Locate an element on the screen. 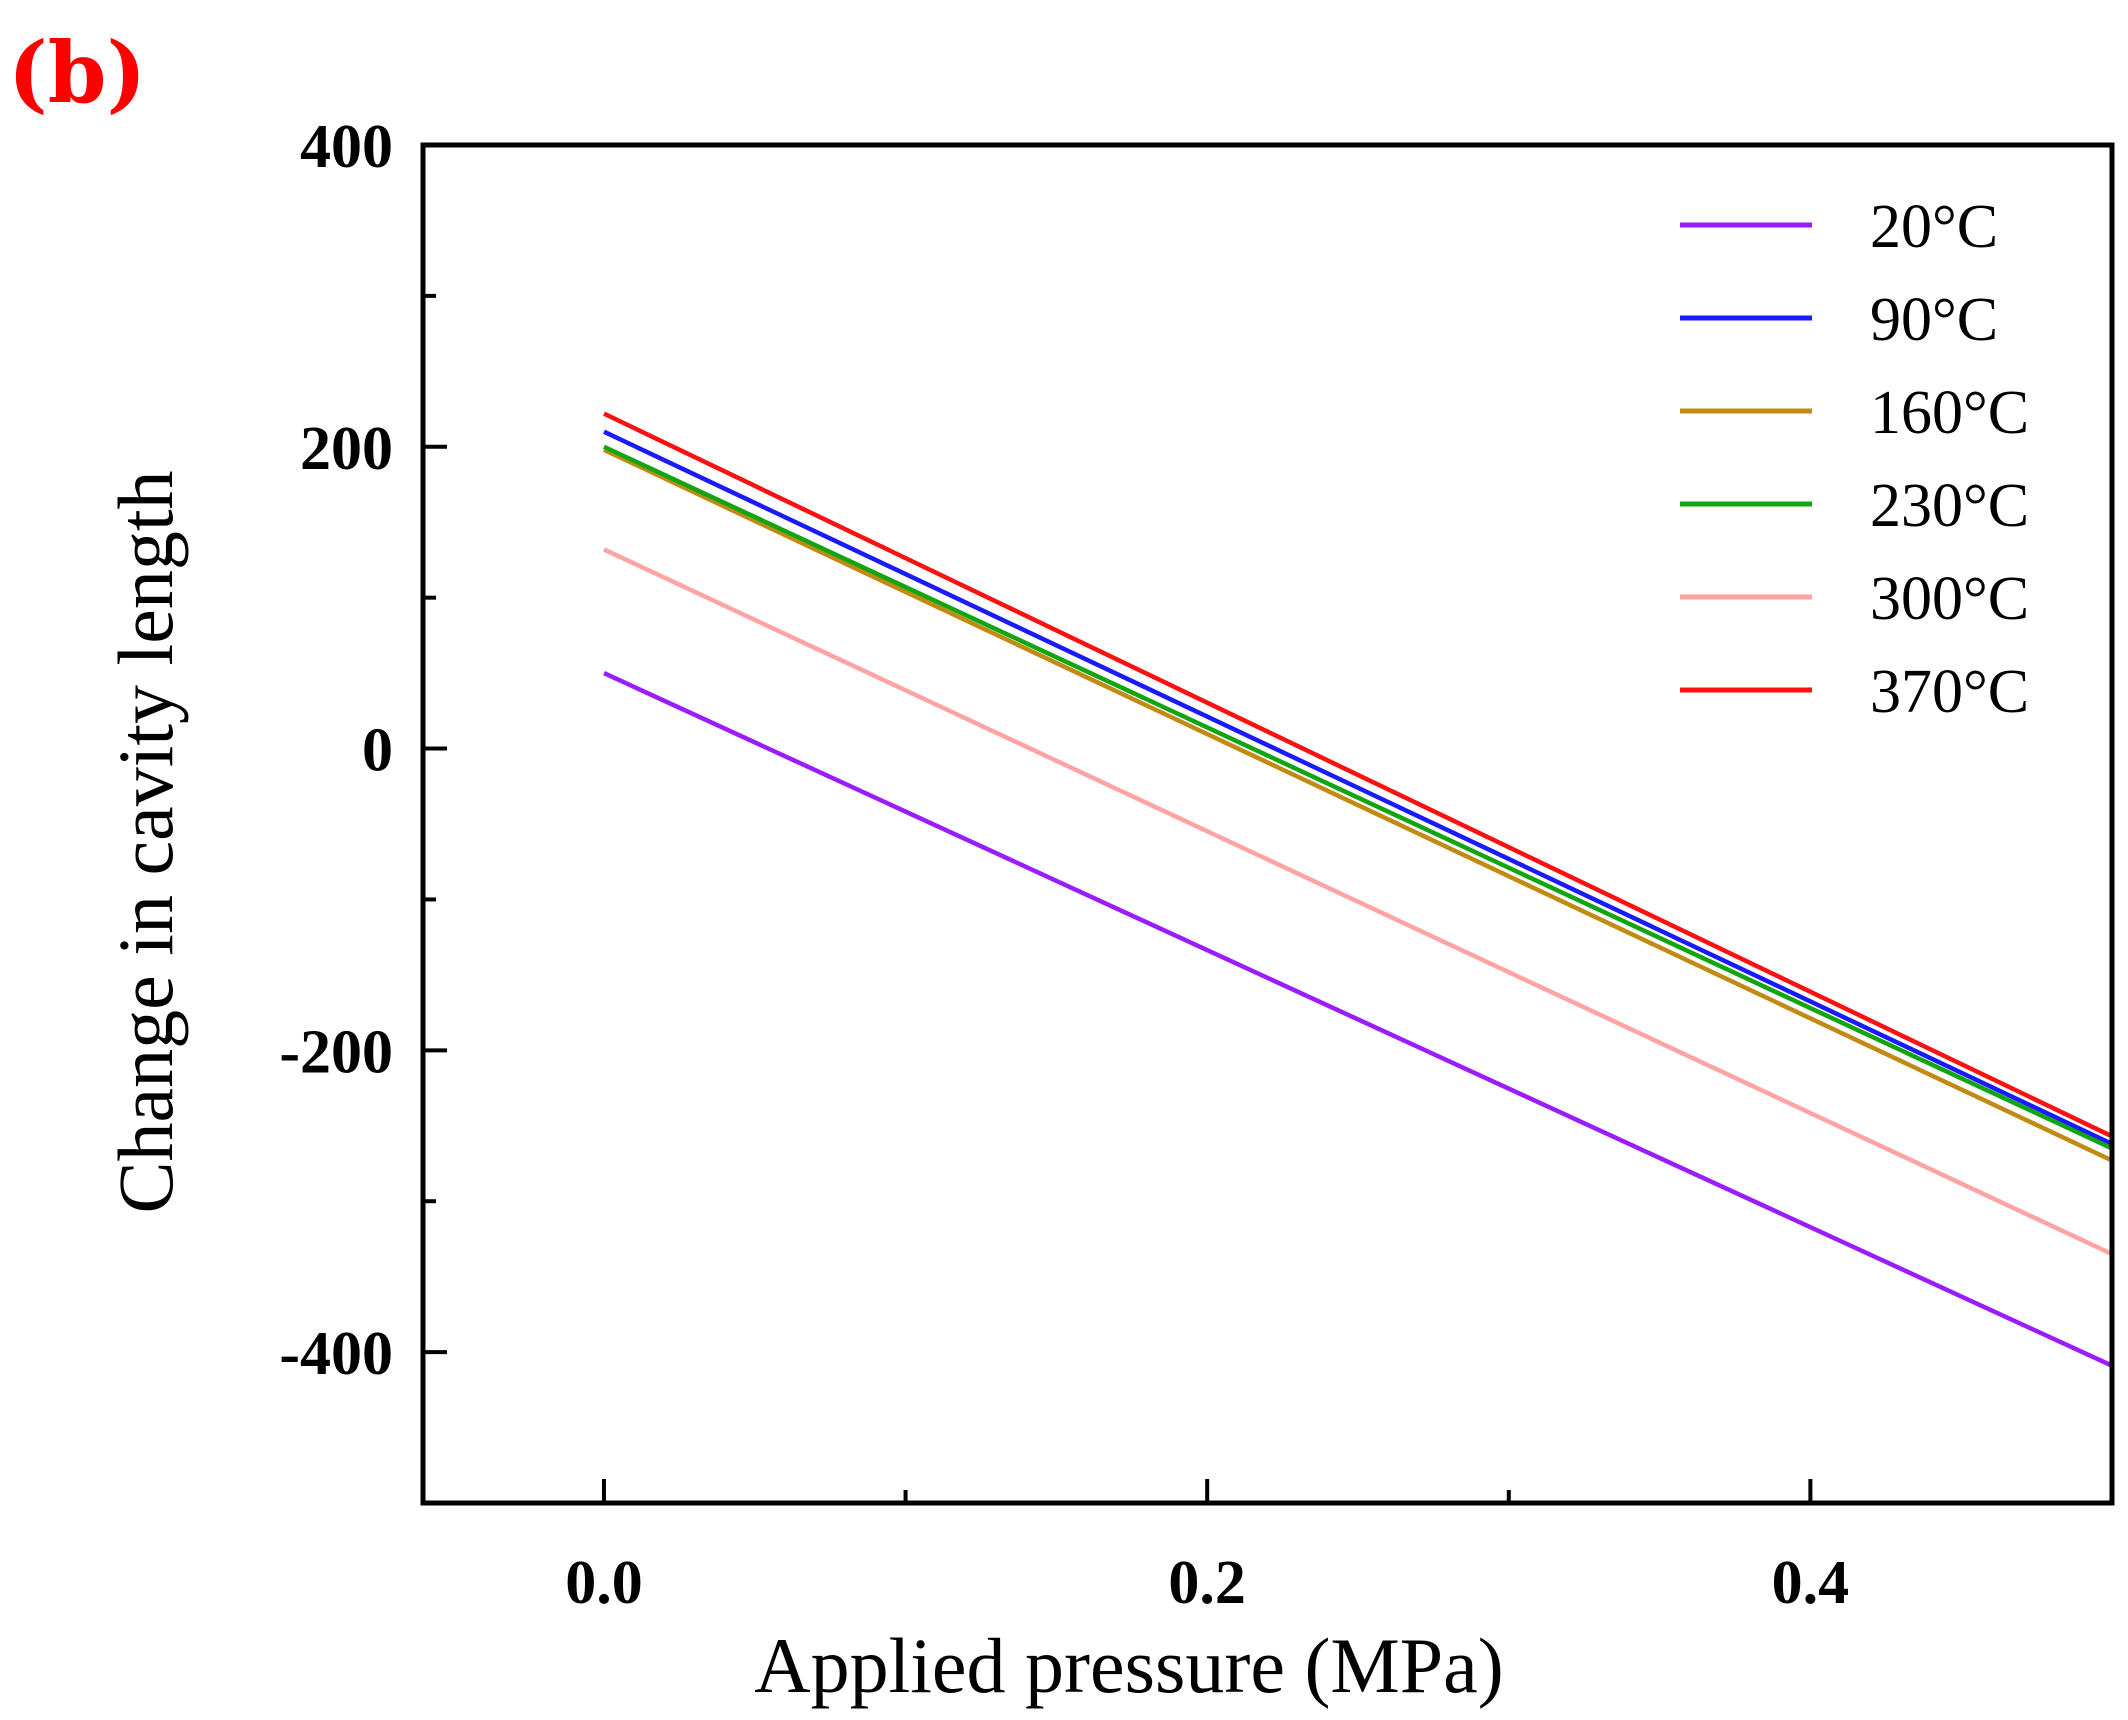  x-tick-label: 0.4 is located at coordinates (1811, 1583).